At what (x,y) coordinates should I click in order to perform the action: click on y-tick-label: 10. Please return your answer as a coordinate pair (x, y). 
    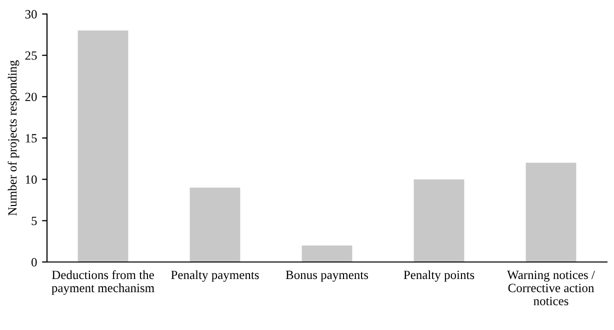
    Looking at the image, I should click on (31, 179).